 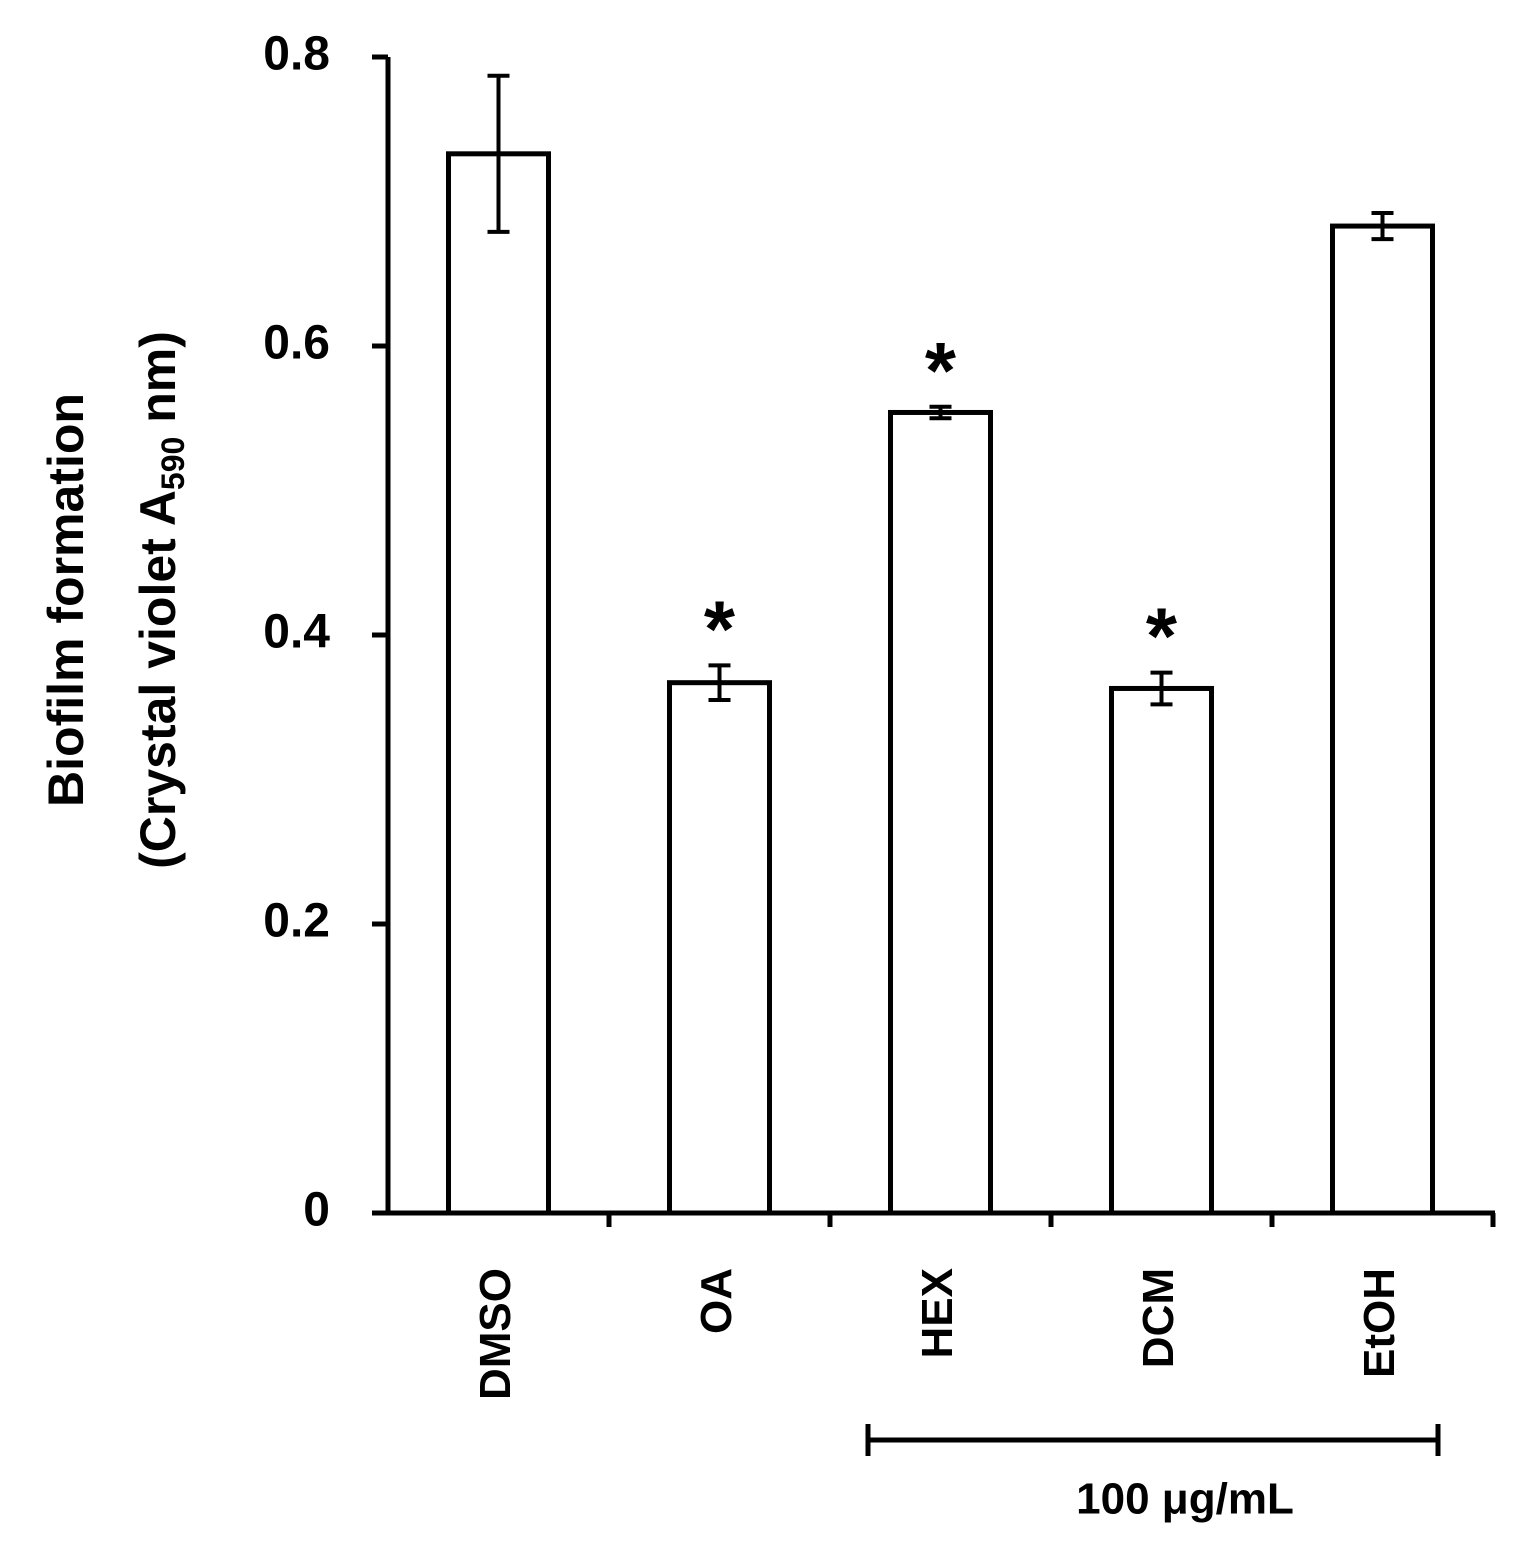 I want to click on y-axis-label-part: nm), so click(x=158, y=384).